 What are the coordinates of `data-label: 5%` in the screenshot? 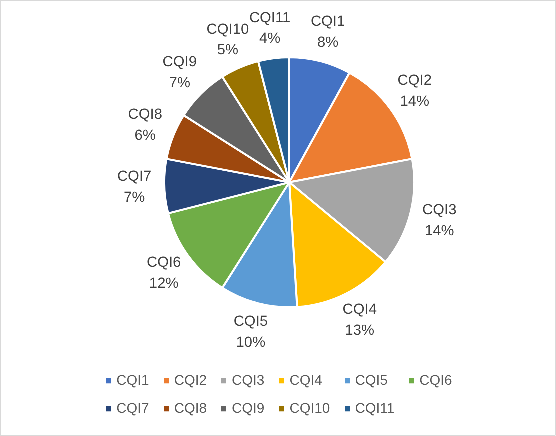 It's located at (228, 50).